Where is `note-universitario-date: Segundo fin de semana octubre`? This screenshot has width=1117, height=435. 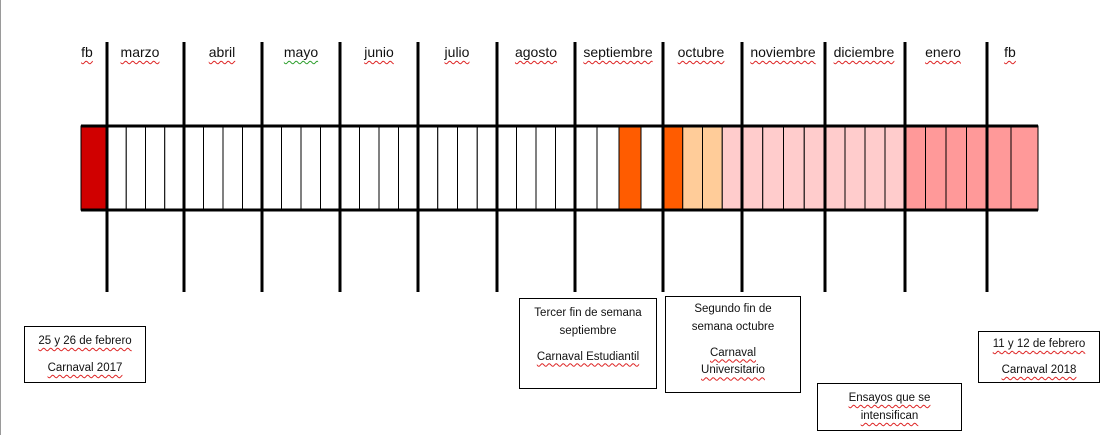
note-universitario-date: Segundo fin de semana octubre is located at coordinates (733, 318).